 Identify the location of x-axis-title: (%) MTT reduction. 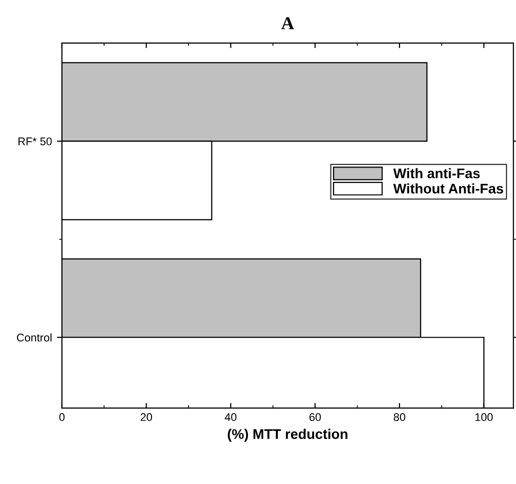
(288, 435).